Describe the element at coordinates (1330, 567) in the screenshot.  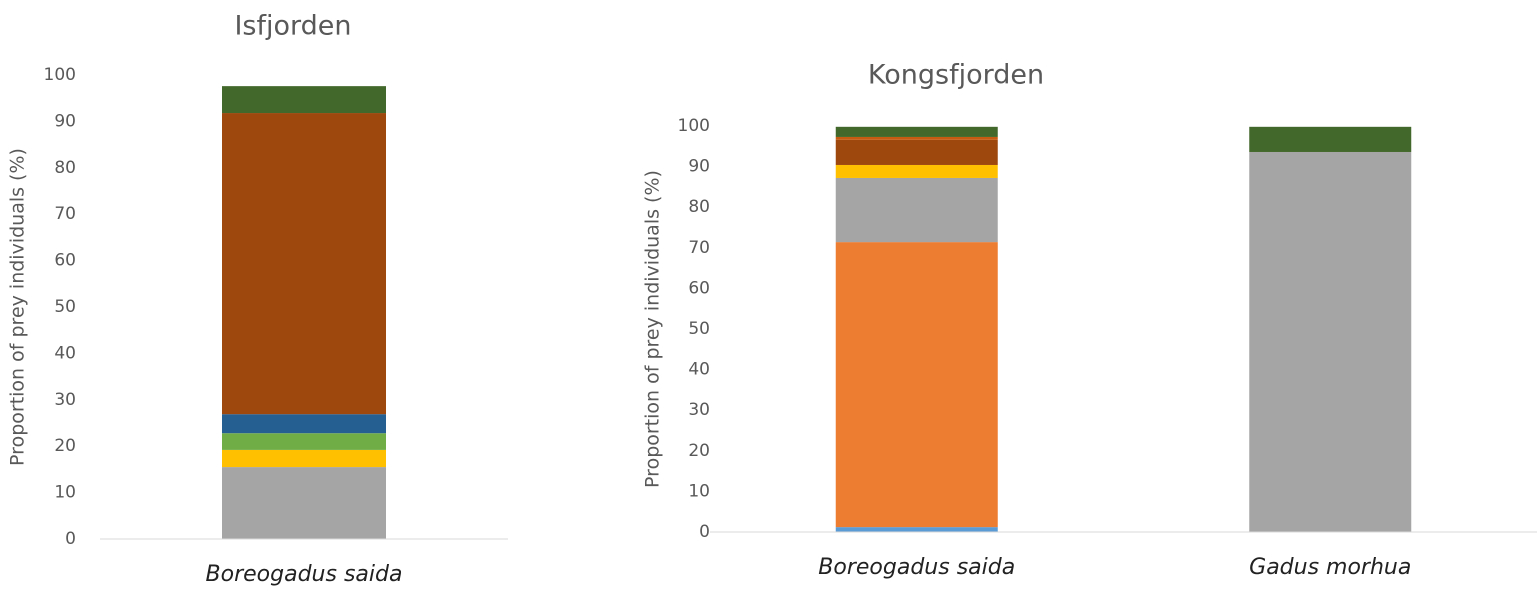
I see `x-tick-label: Gadus morhua` at that location.